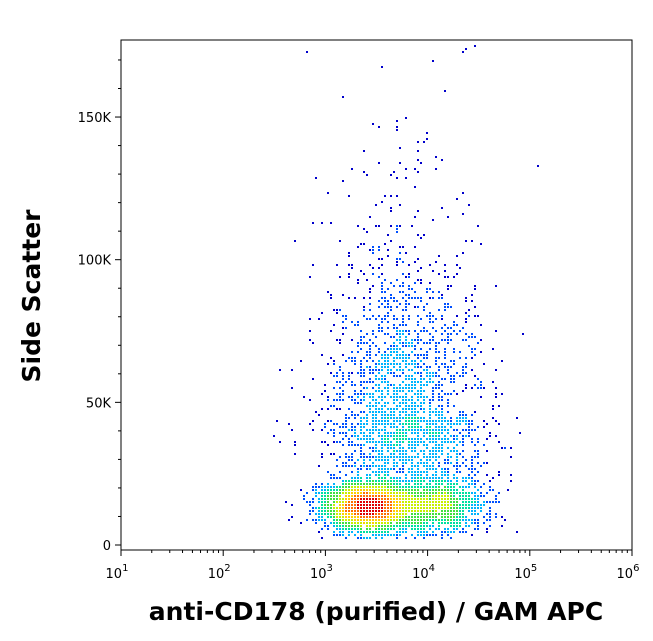 The width and height of the screenshot is (653, 641). What do you see at coordinates (420, 574) in the screenshot?
I see `x-tick-base: 10` at bounding box center [420, 574].